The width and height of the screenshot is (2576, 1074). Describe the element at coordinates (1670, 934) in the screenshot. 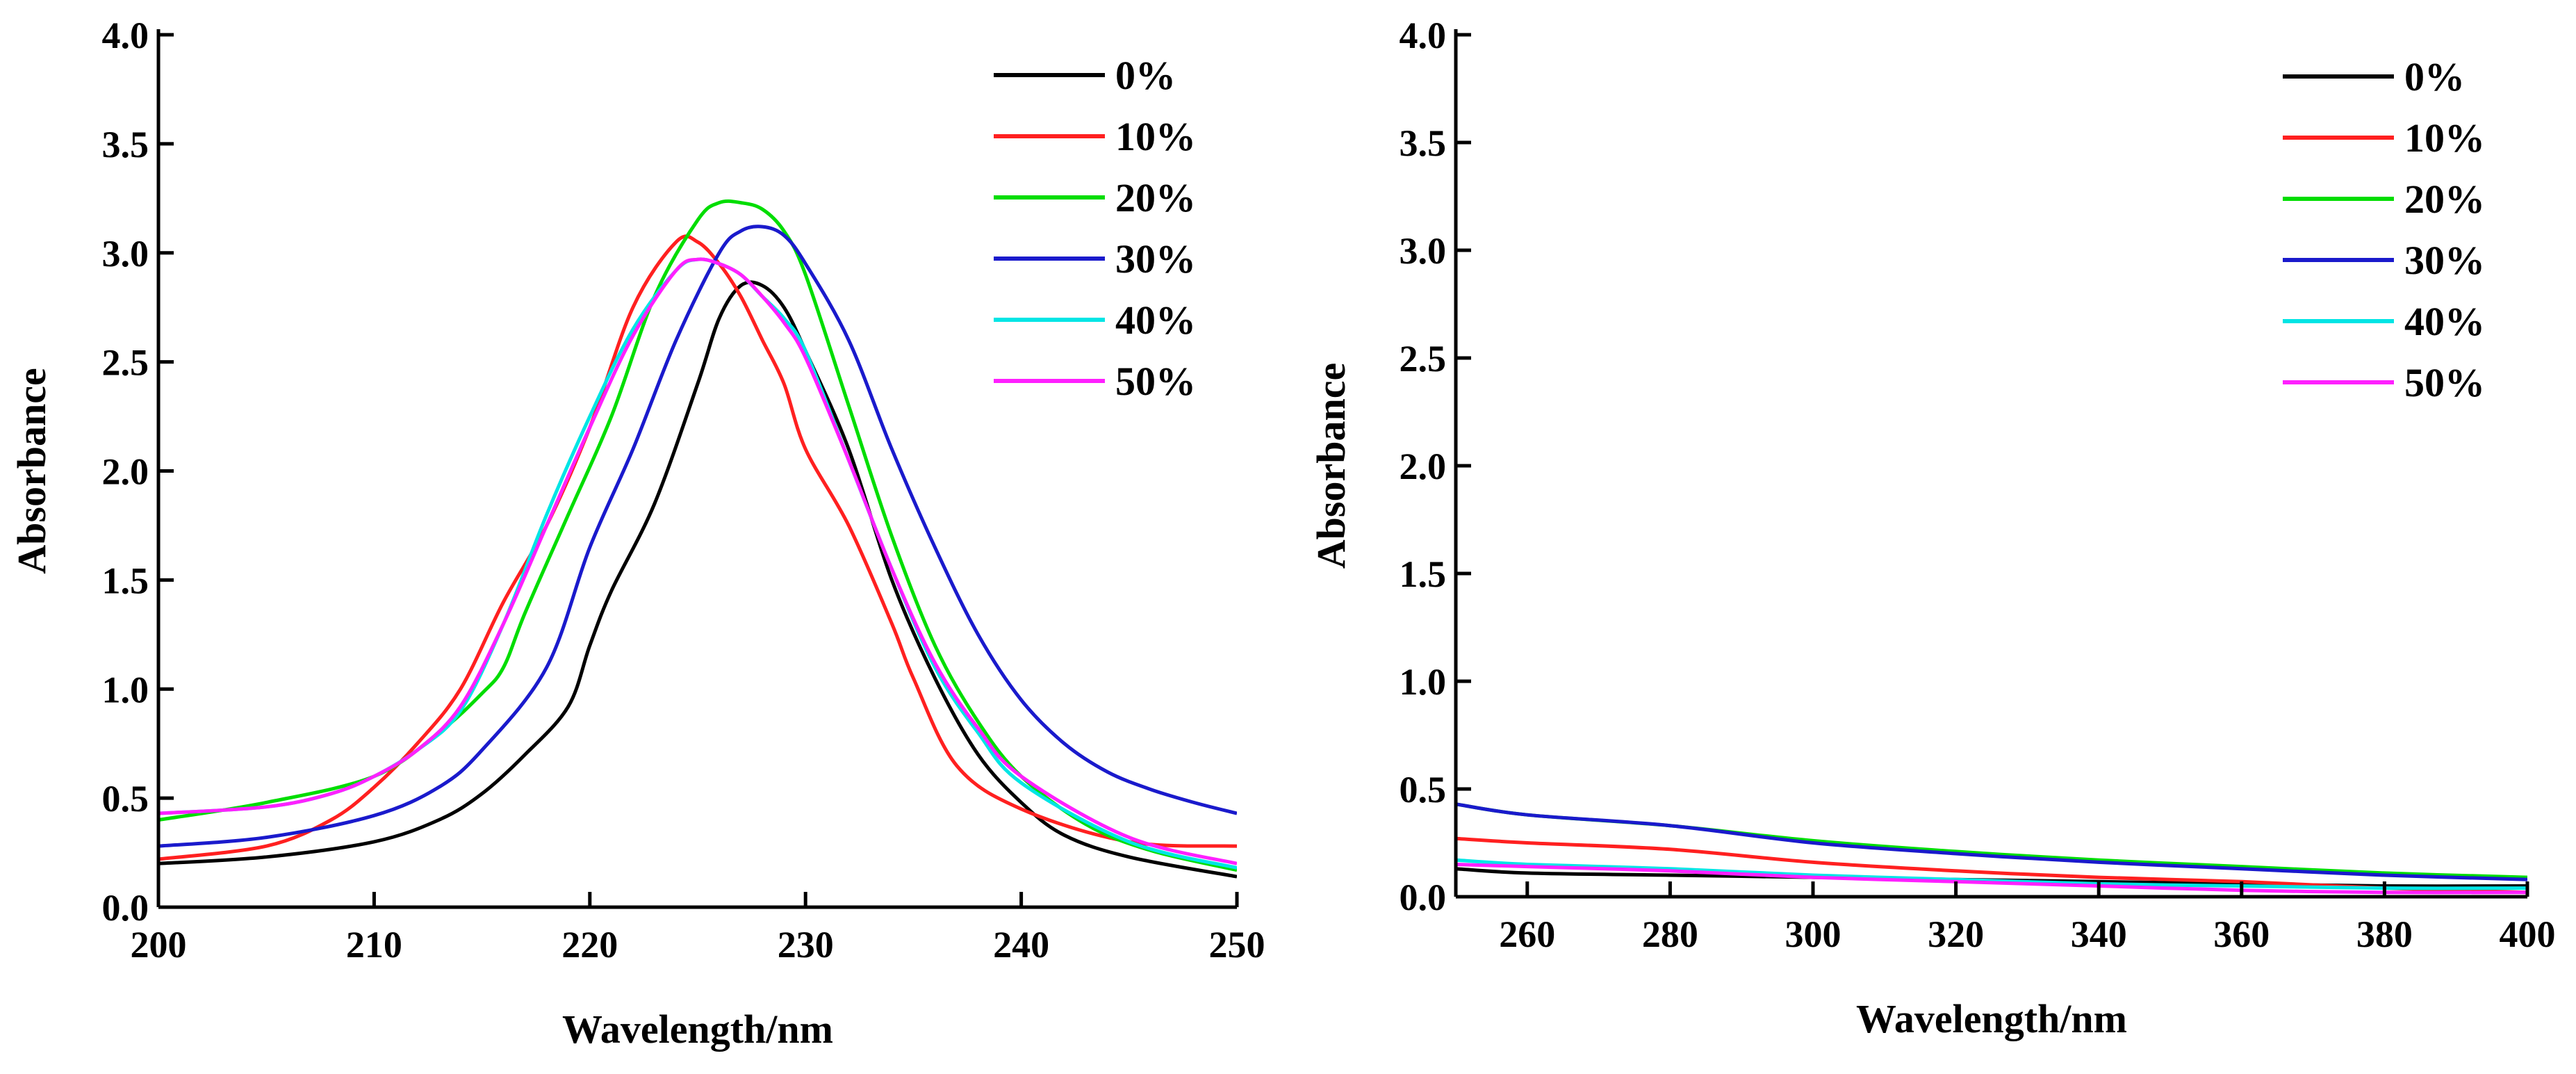

I see `x-tick-label: 280` at that location.